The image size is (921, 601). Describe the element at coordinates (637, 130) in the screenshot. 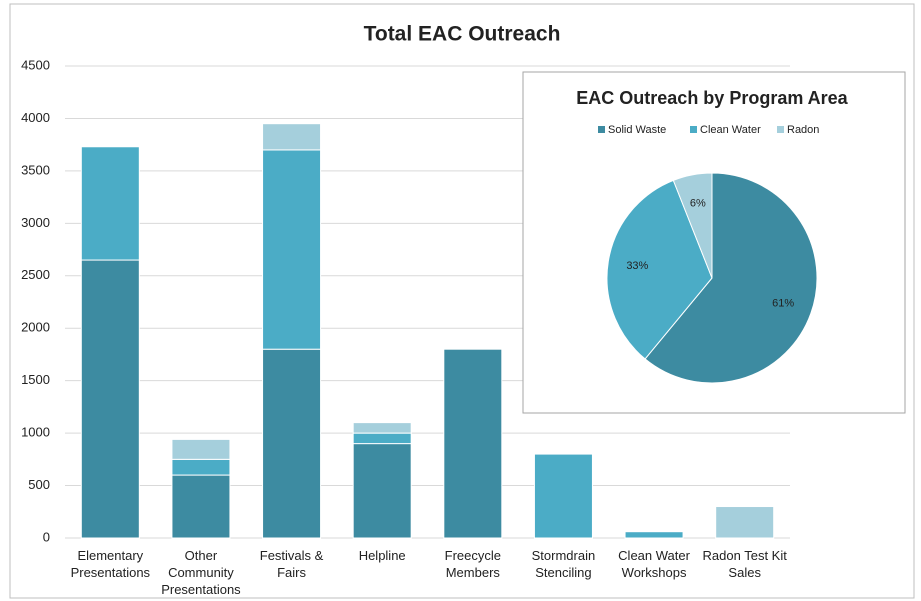

I see `legend-label: Solid Waste` at that location.